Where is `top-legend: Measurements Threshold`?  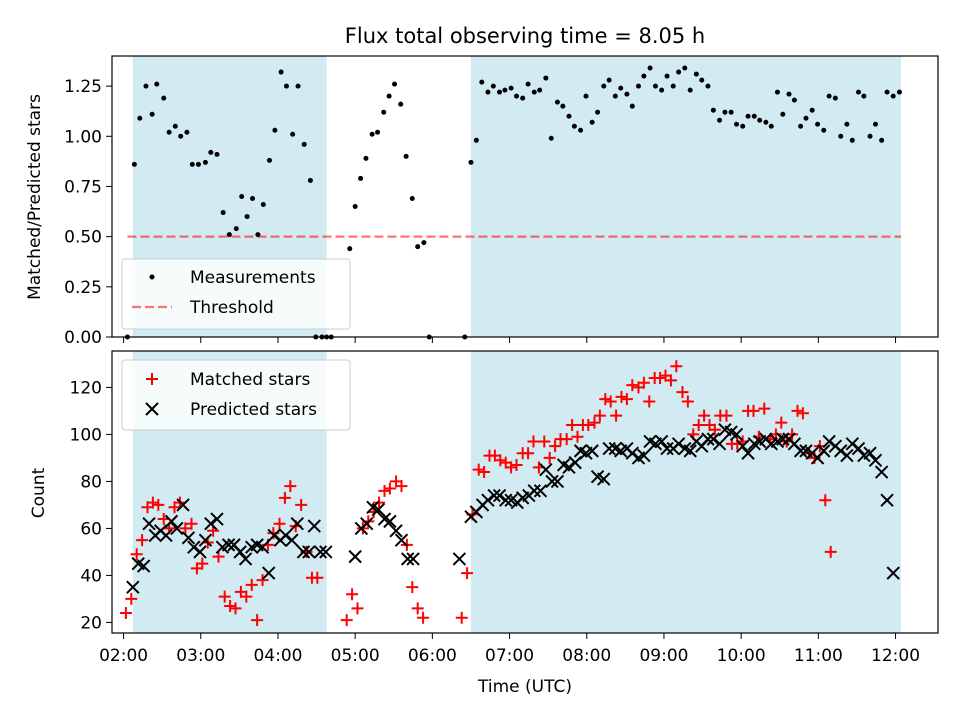 top-legend: Measurements Threshold is located at coordinates (236, 294).